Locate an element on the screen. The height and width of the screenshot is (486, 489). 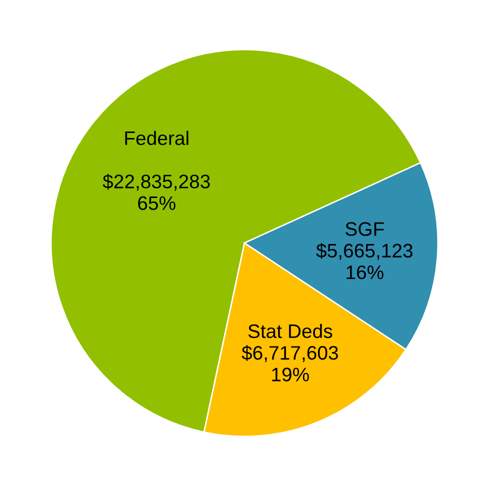
slice-label: SGF is located at coordinates (365, 229).